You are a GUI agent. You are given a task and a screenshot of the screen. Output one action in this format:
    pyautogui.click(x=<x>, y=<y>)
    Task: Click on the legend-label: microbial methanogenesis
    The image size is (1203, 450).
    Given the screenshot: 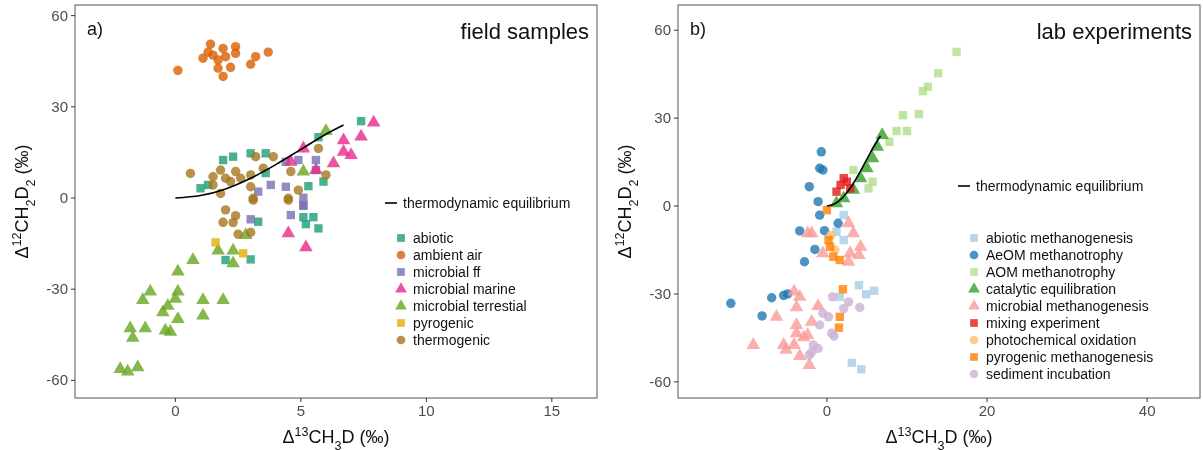 What is the action you would take?
    pyautogui.click(x=1067, y=306)
    